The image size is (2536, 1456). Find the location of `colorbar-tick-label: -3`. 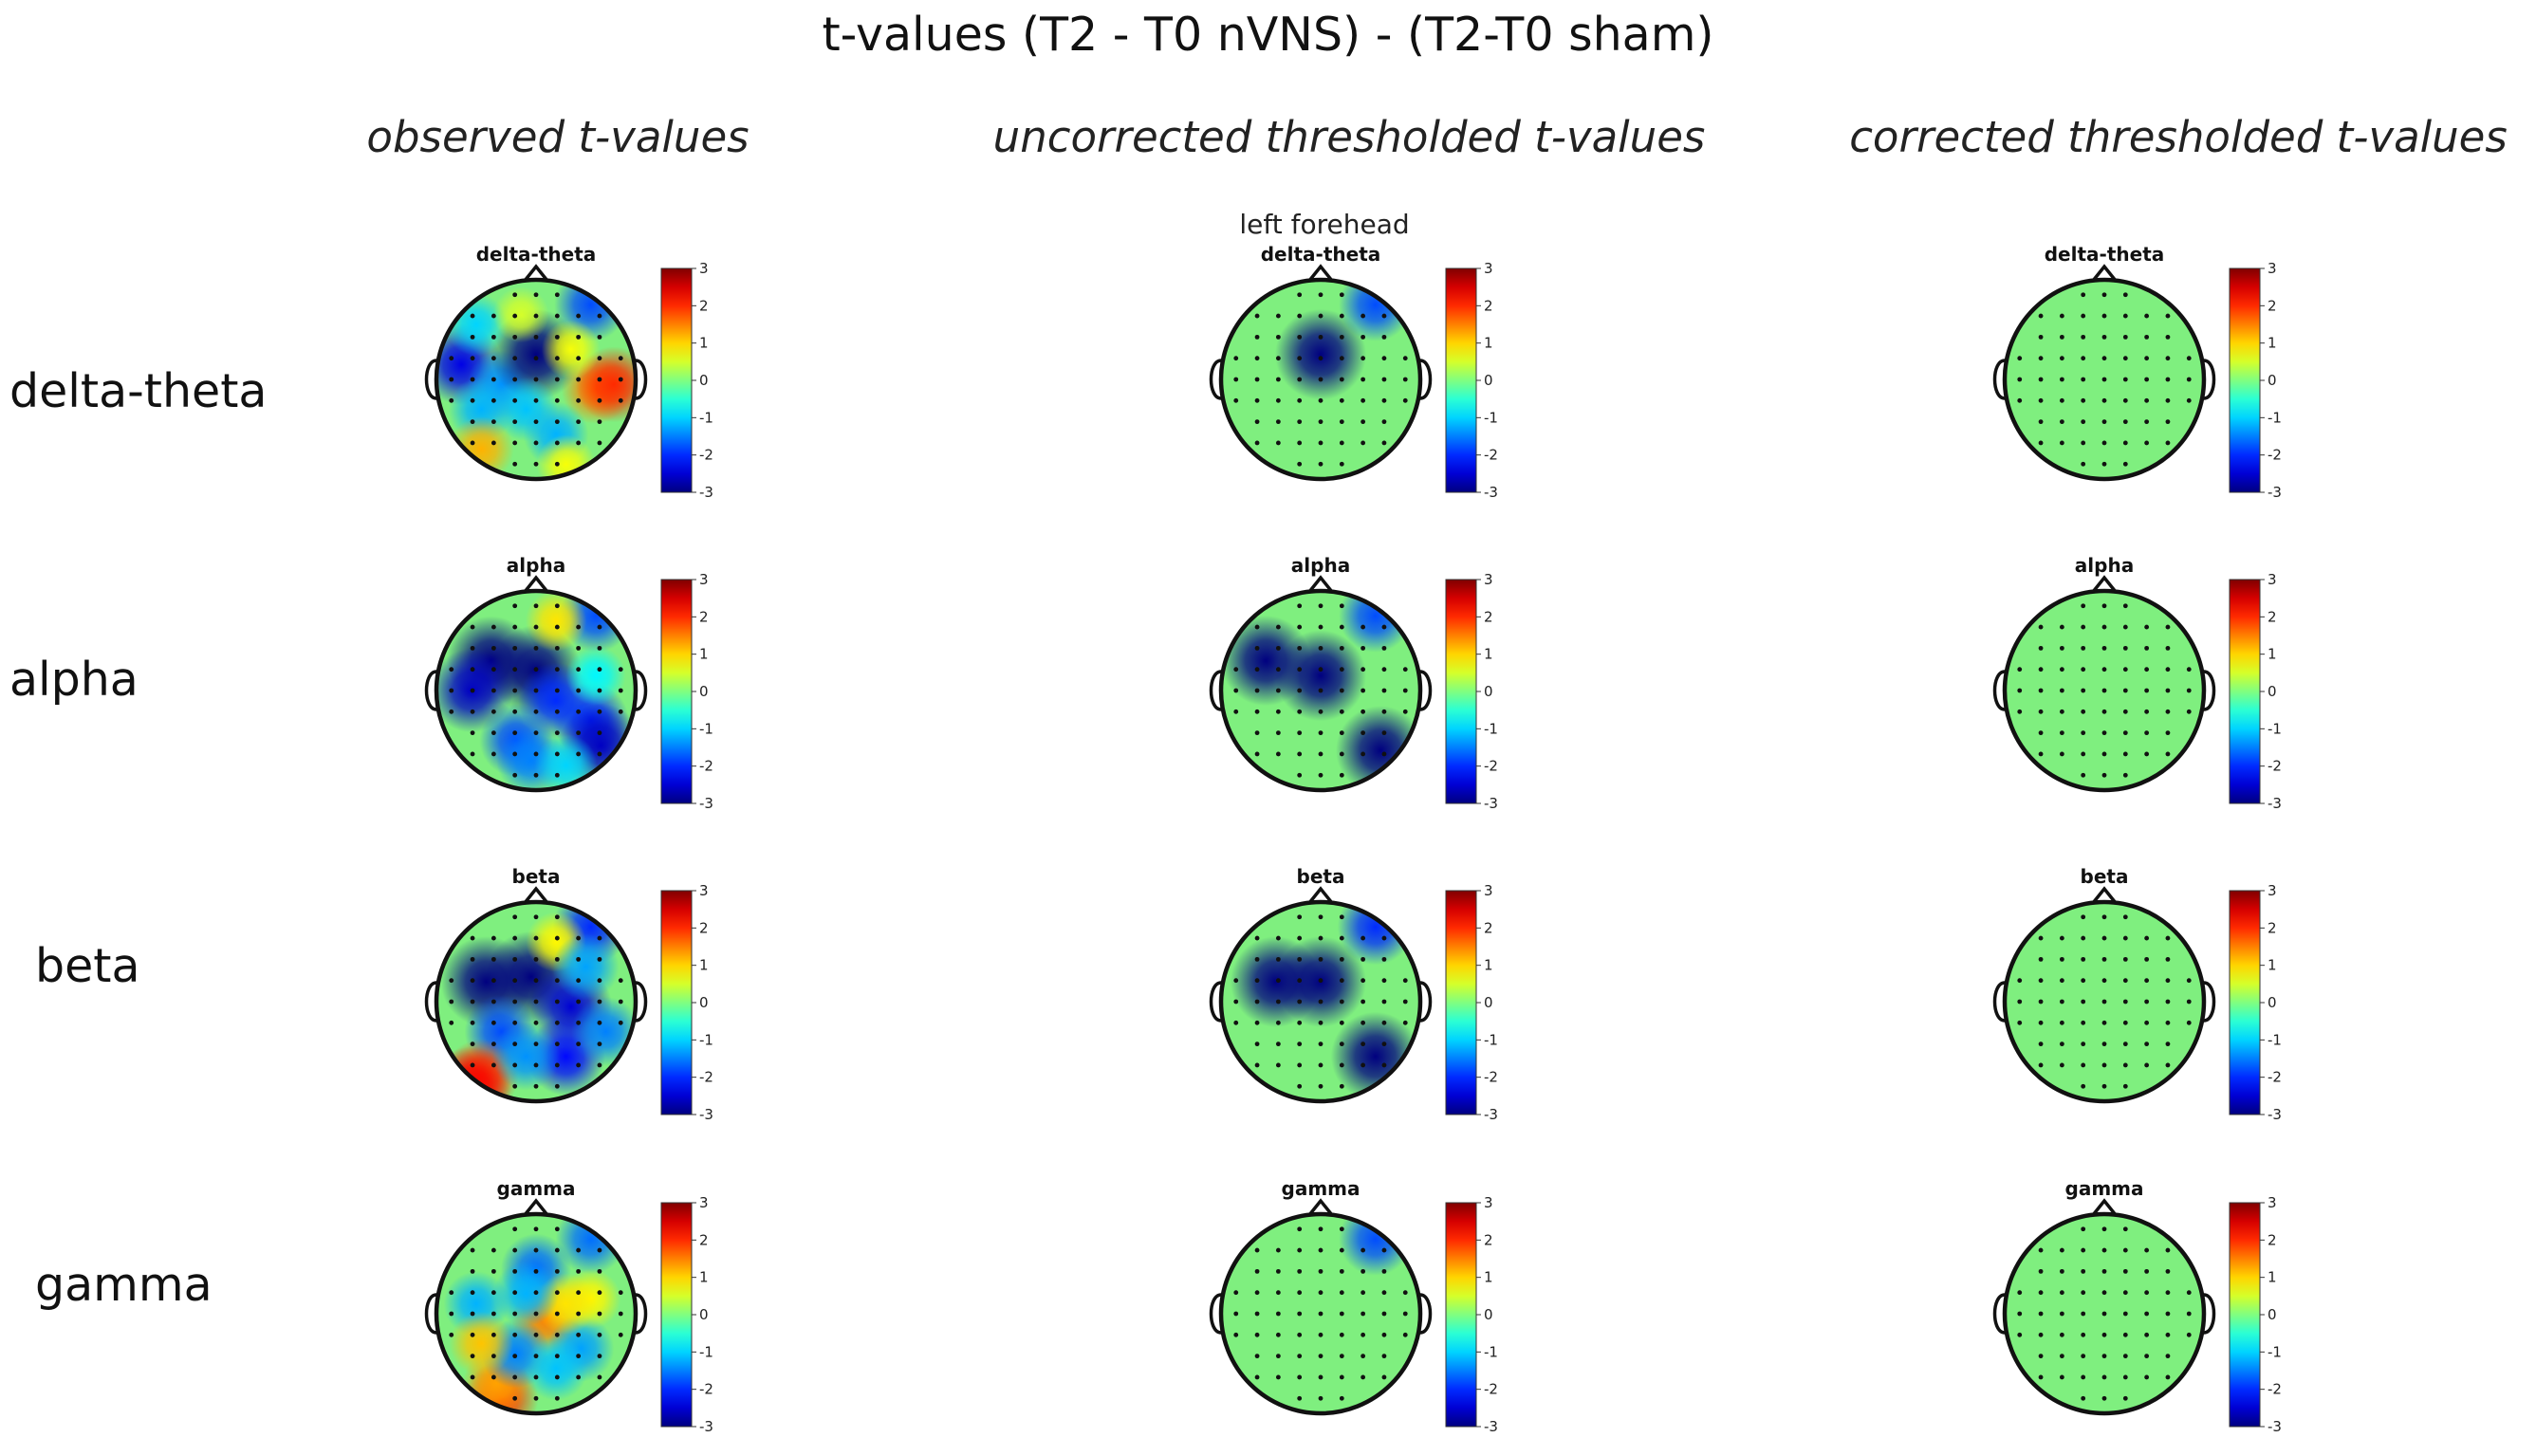

colorbar-tick-label: -3 is located at coordinates (706, 1427).